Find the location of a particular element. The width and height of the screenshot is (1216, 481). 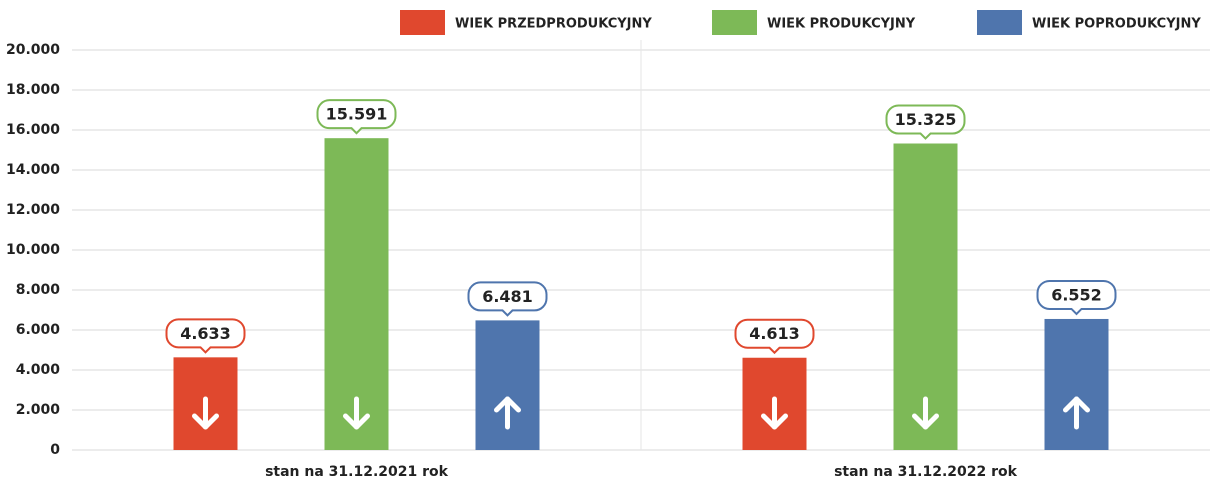

value-label: 15.325 is located at coordinates (926, 119).